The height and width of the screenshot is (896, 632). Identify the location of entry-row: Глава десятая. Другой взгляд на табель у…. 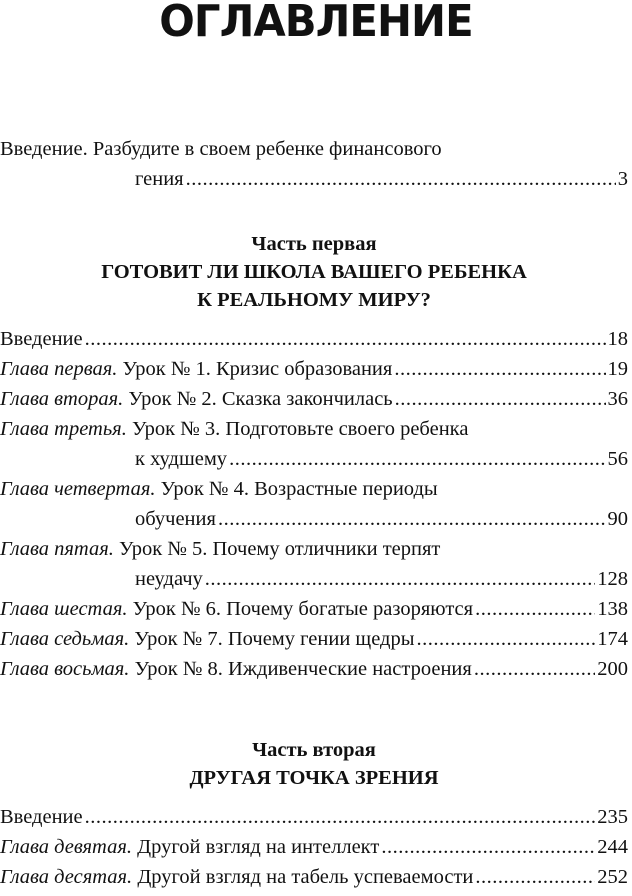
(314, 877).